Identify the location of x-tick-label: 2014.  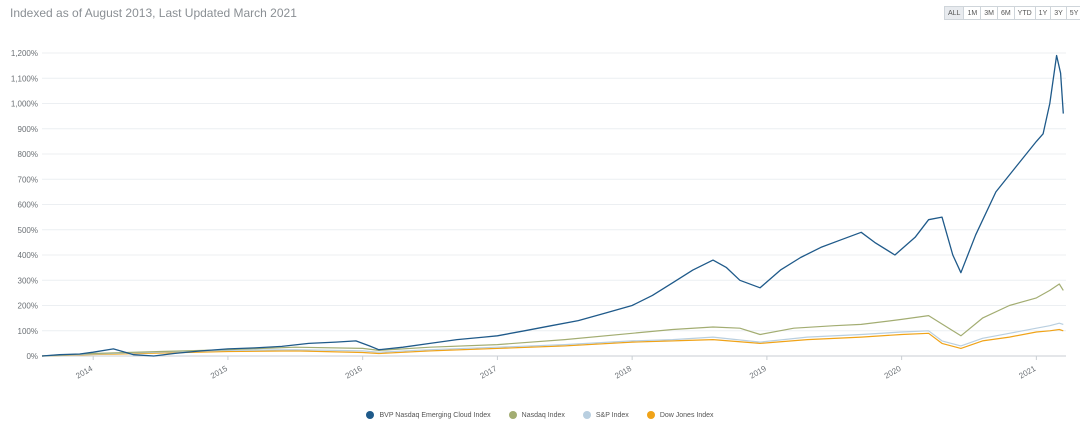
(84, 372).